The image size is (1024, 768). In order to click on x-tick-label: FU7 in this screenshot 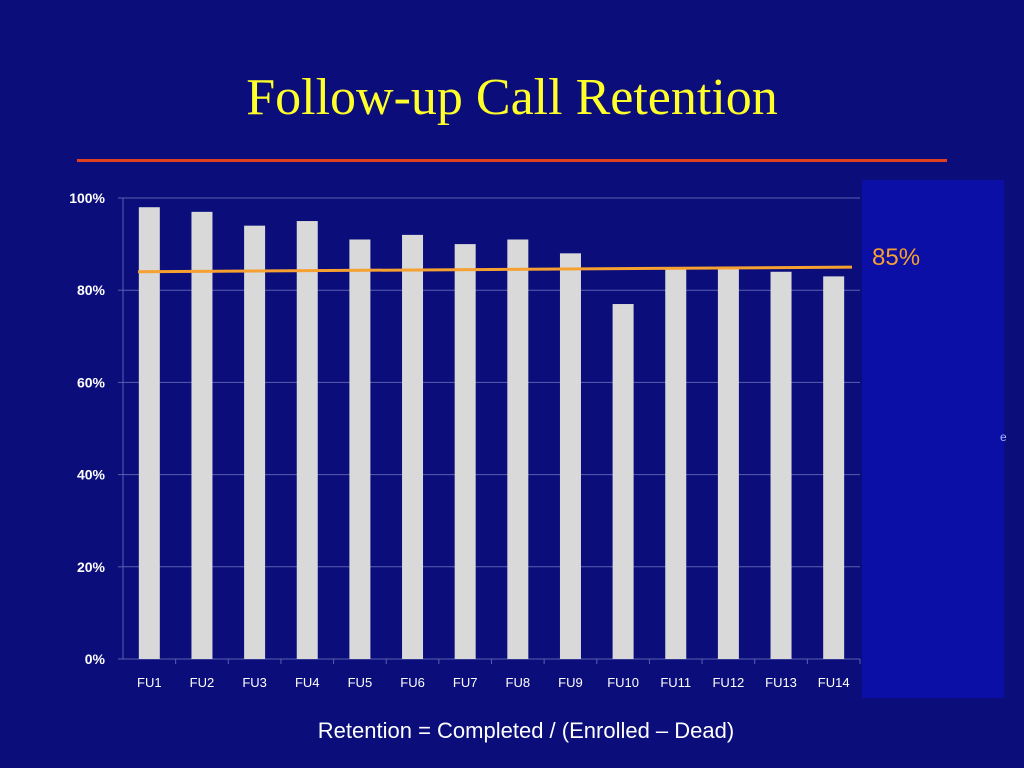, I will do `click(465, 682)`.